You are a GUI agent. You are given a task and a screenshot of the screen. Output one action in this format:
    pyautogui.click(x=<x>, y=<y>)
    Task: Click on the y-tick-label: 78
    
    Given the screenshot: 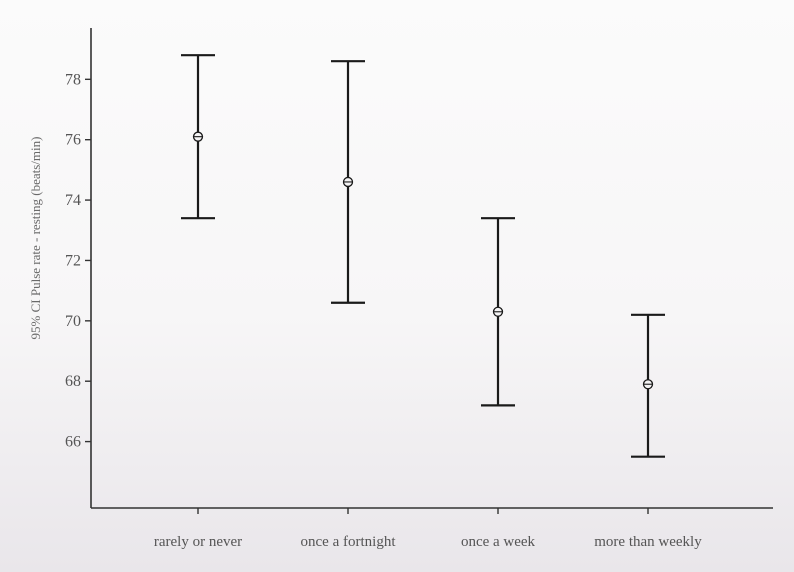 What is the action you would take?
    pyautogui.click(x=73, y=79)
    